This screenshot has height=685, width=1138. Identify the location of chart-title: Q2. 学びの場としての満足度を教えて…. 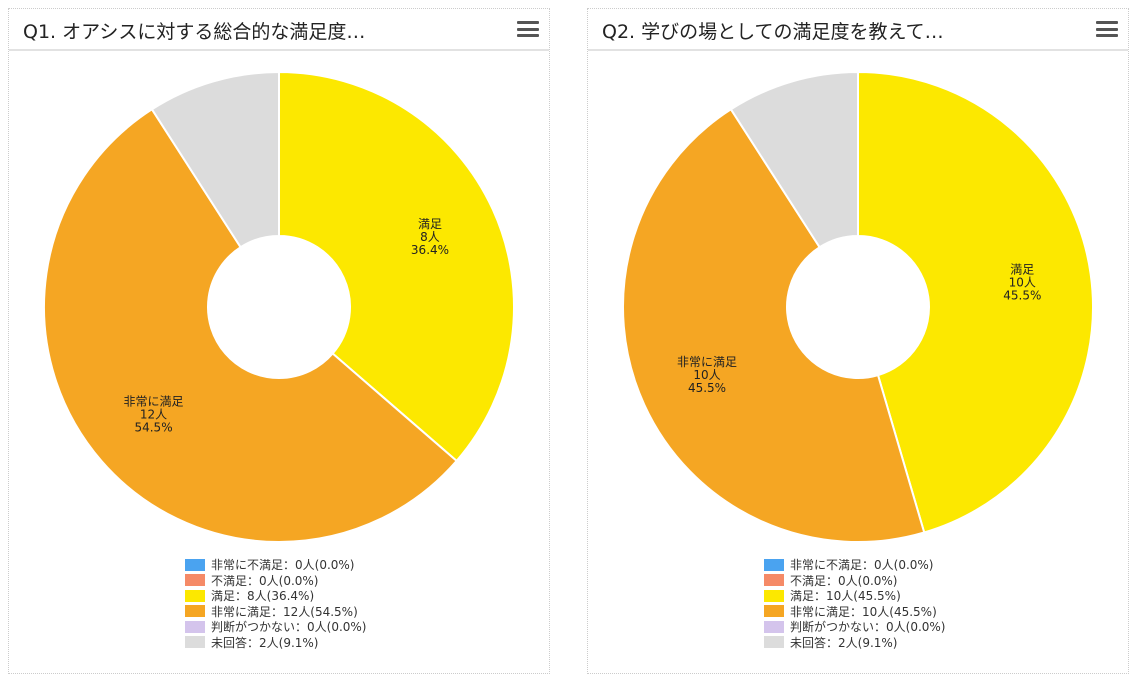
(773, 32).